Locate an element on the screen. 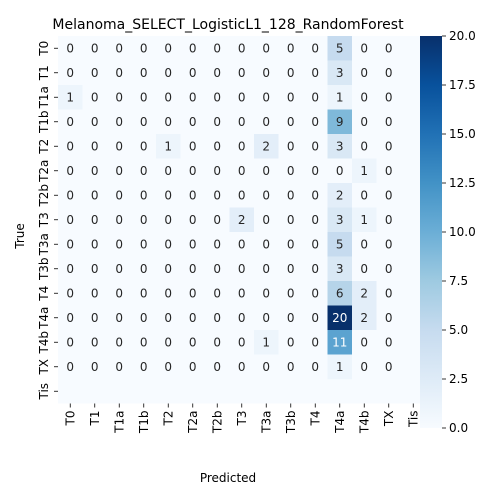 This screenshot has height=500, width=500. colorbar-tick-label: 15.0 is located at coordinates (462, 134).